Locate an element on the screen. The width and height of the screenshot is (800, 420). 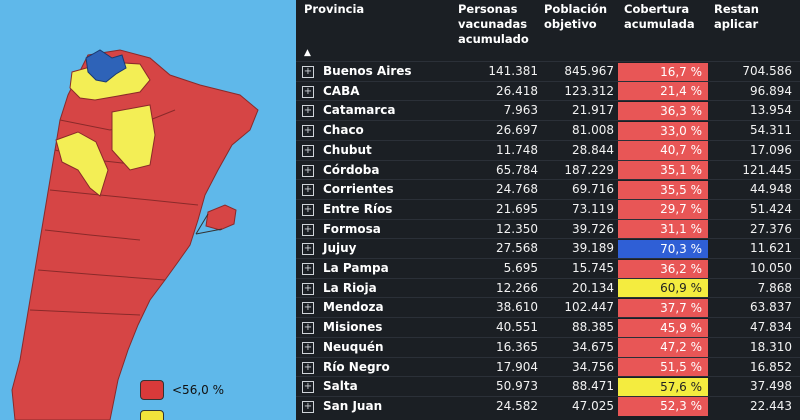
header-personas: Personas vacunadas acumulado is located at coordinates (503, 32).